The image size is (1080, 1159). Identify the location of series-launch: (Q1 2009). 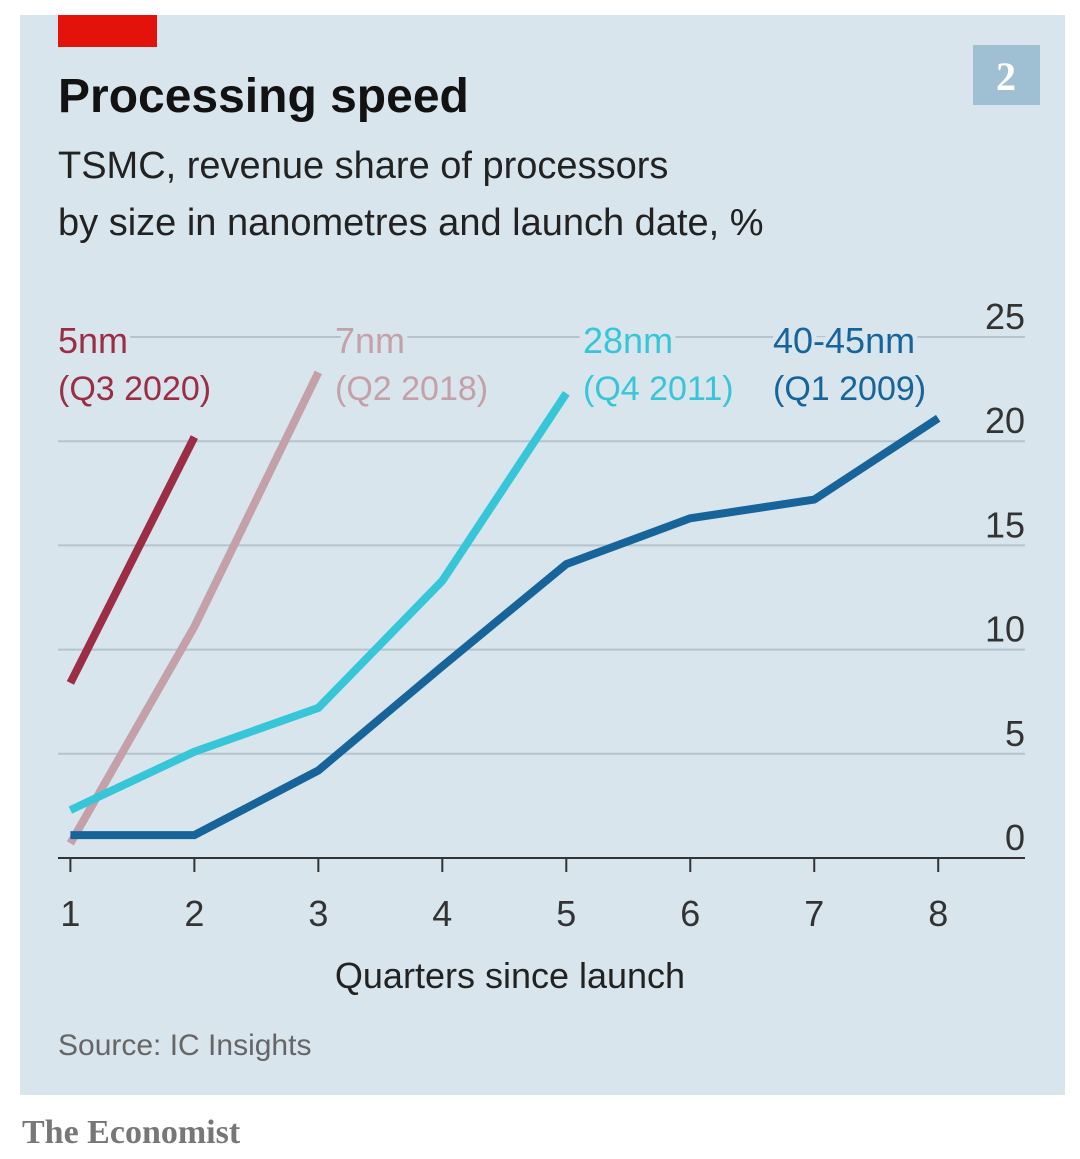
(849, 389).